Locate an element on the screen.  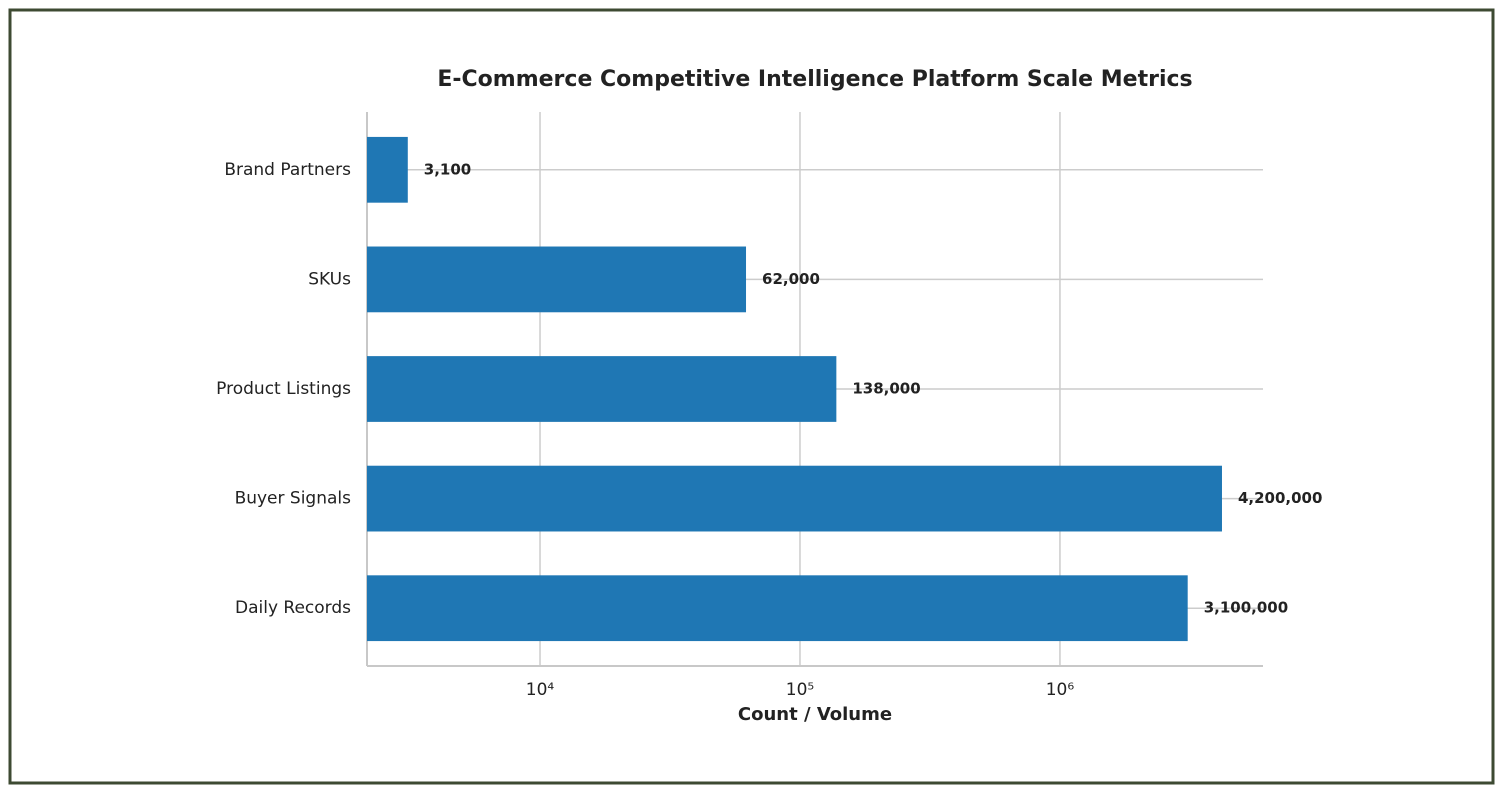
value-label: 138,000 is located at coordinates (886, 389).